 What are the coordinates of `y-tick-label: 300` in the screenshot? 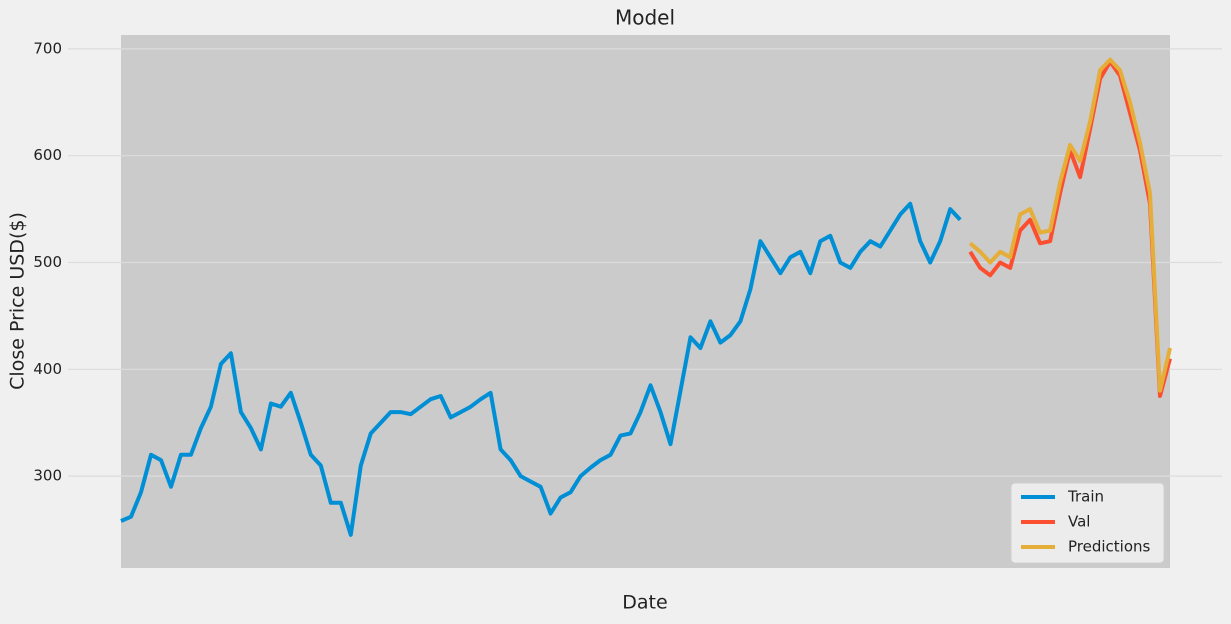 It's located at (47, 476).